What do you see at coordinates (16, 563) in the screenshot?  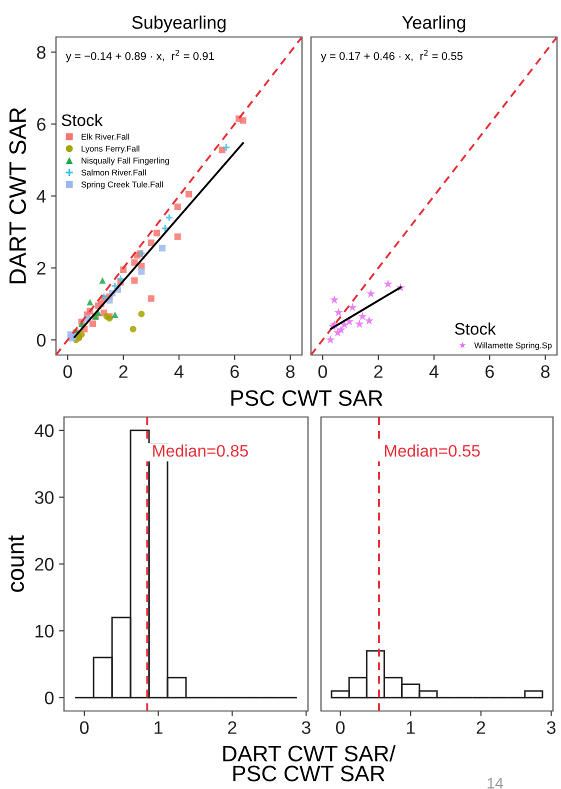 I see `y-axis-title: count` at bounding box center [16, 563].